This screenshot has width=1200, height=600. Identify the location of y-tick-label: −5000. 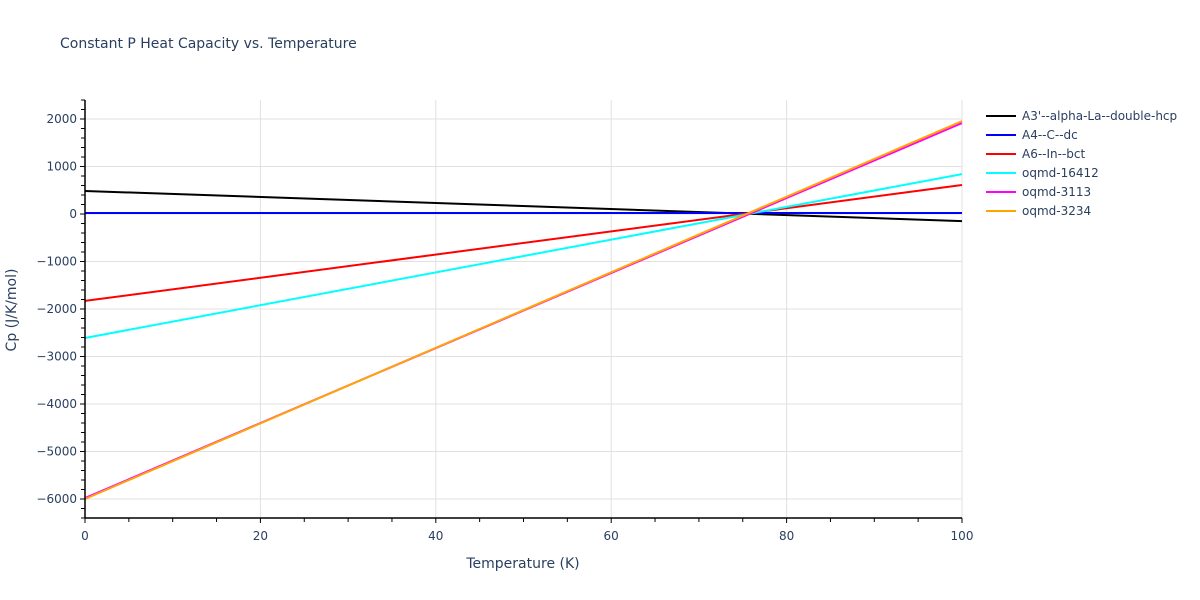
(56, 452).